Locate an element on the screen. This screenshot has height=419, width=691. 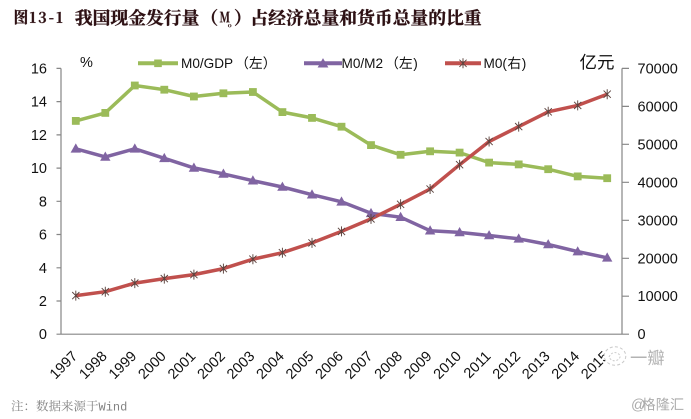
svg-text: M0( is located at coordinates (496, 63).